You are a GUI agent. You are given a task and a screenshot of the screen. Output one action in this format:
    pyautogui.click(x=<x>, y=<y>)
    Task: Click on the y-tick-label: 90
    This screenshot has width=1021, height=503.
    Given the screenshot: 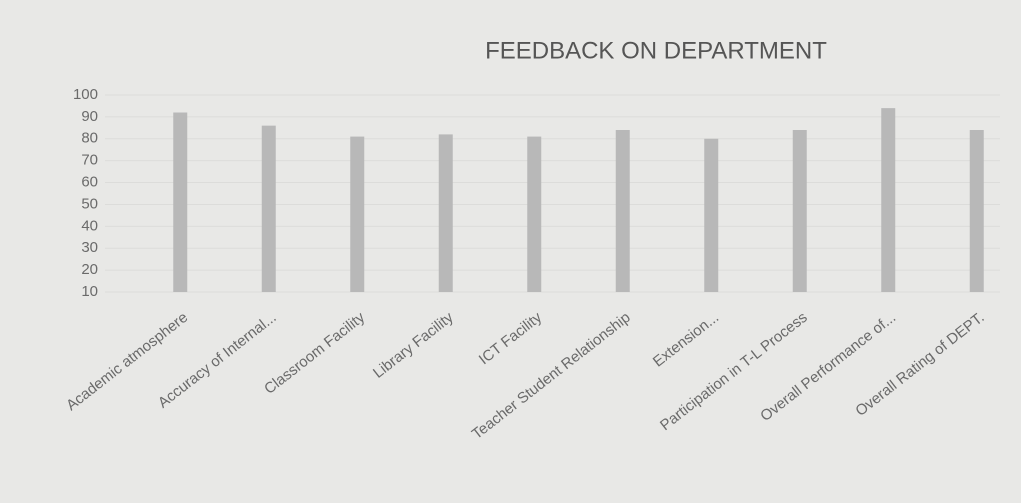 What is the action you would take?
    pyautogui.click(x=89, y=116)
    